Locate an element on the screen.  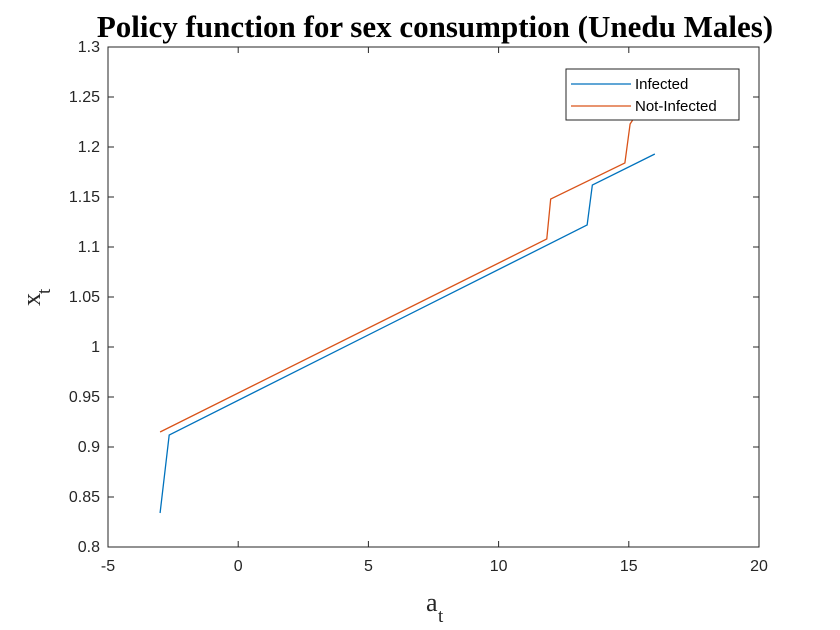
x-tick-label: 5 is located at coordinates (368, 566).